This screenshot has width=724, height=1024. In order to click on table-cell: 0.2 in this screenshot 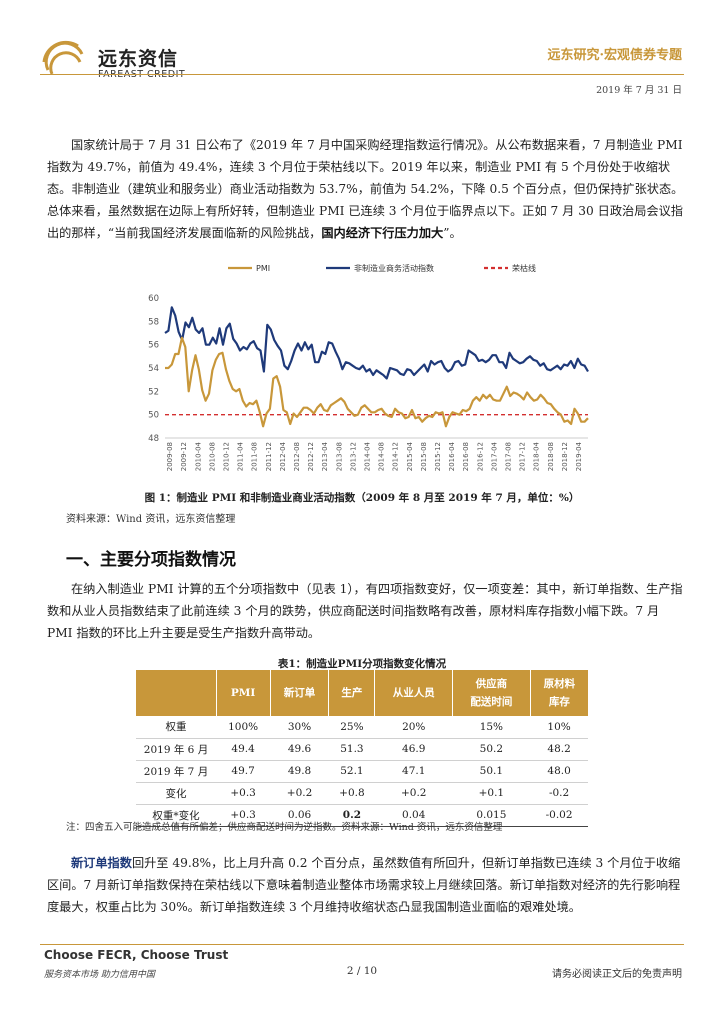, I will do `click(351, 815)`.